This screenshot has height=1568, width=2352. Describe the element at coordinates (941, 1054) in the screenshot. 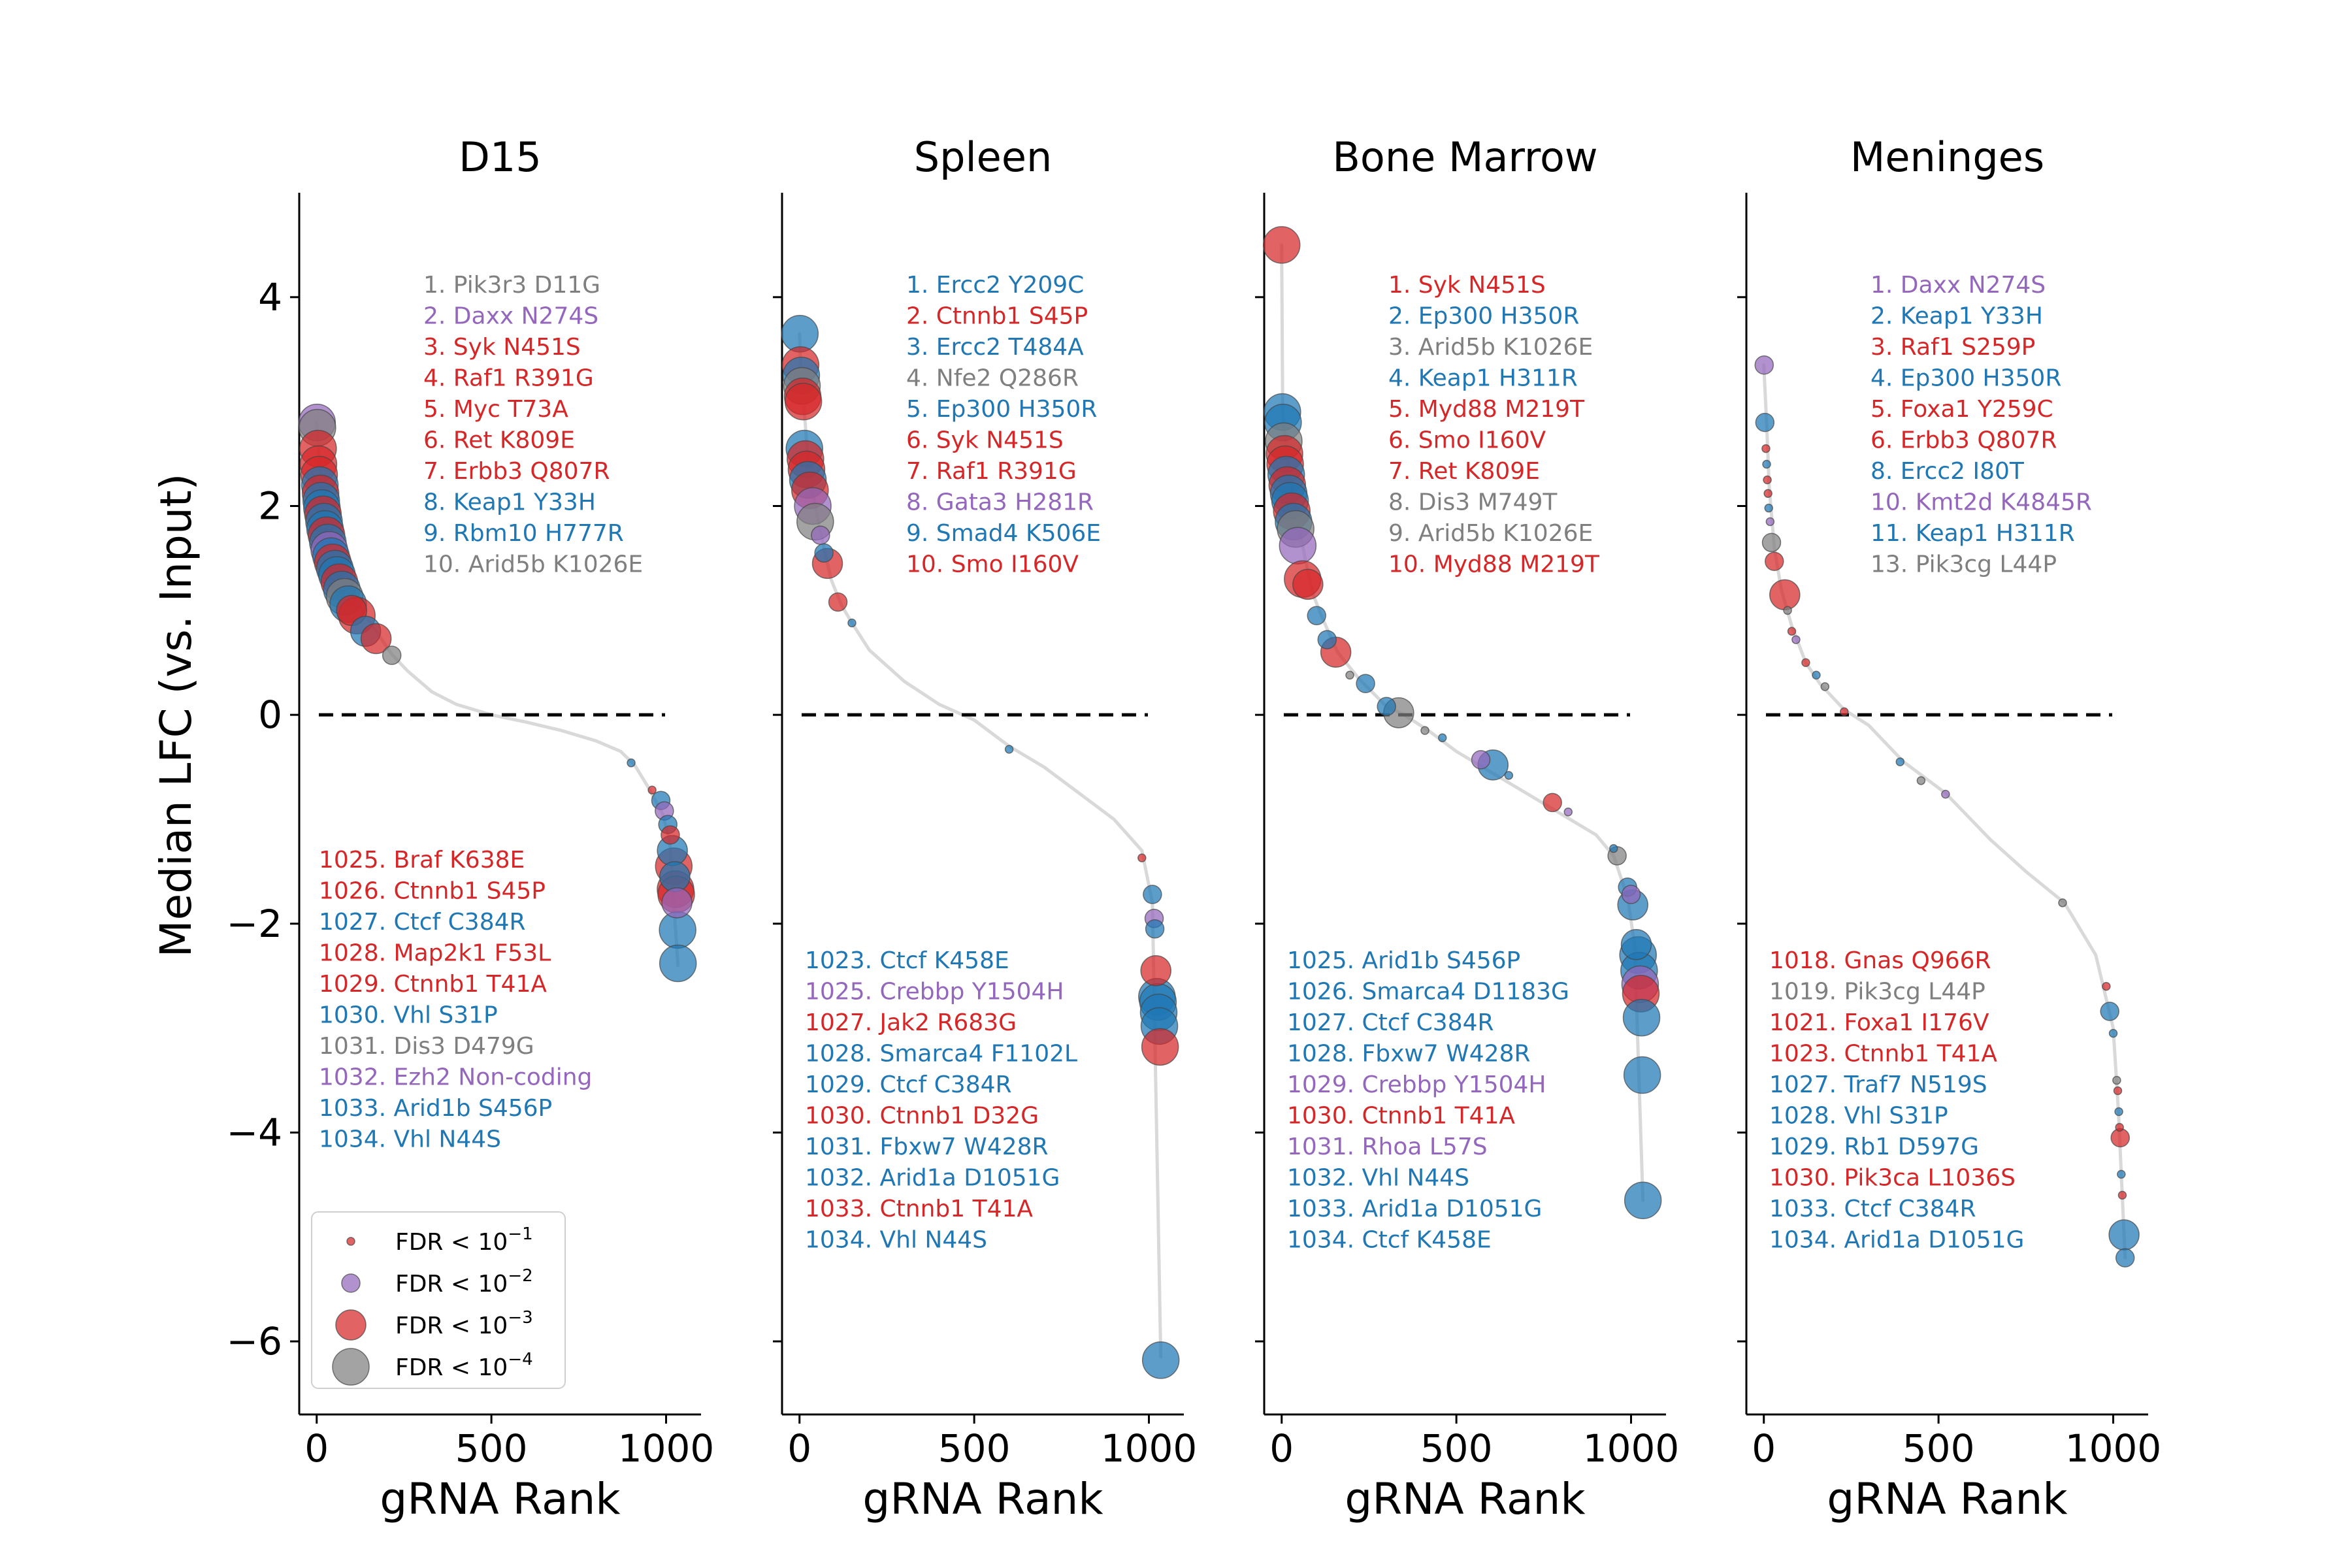

I see `bottom-hit-label: 1028. Smarca4 F1102L` at that location.